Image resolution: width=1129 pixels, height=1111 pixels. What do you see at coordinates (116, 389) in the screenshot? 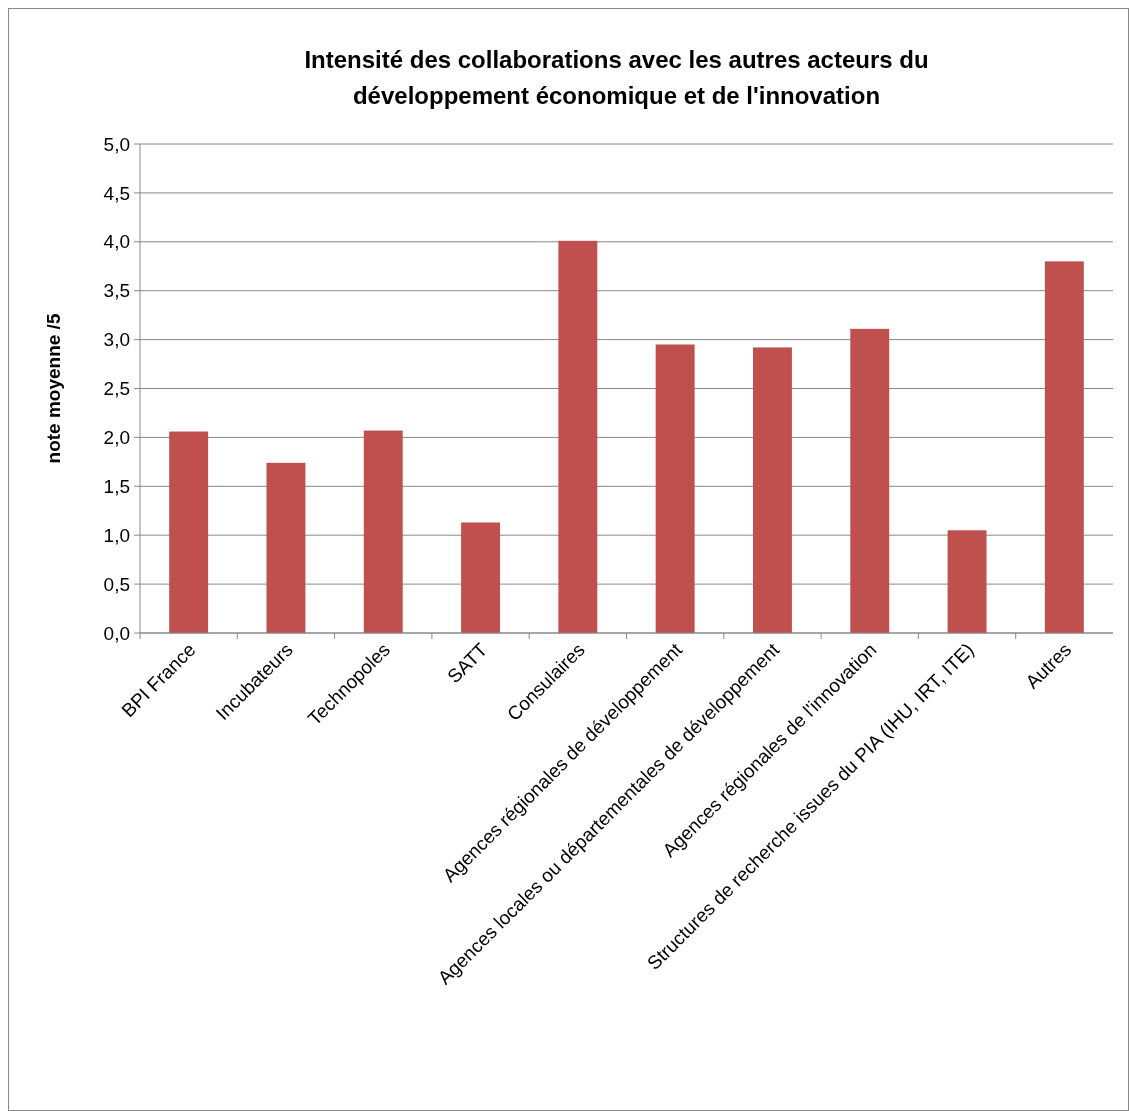
I see `y-tick-label: 2,5` at bounding box center [116, 389].